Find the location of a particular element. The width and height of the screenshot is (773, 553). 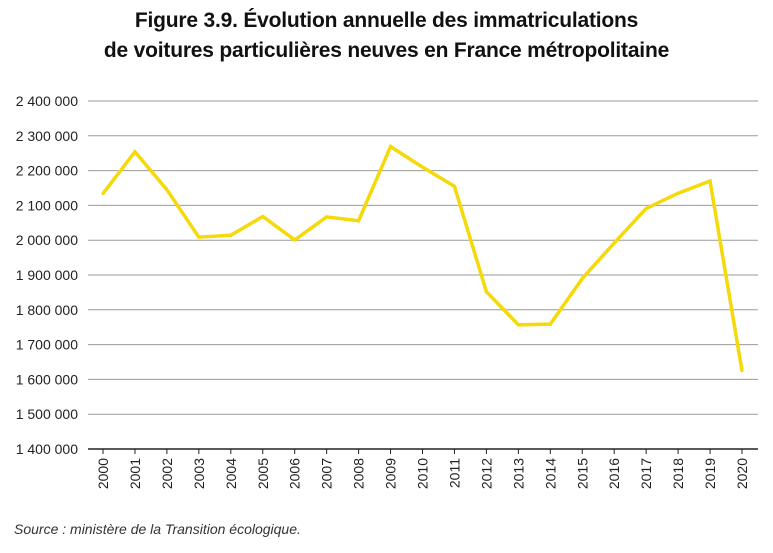

y-tick-label-10: 2 400 000 is located at coordinates (47, 101).